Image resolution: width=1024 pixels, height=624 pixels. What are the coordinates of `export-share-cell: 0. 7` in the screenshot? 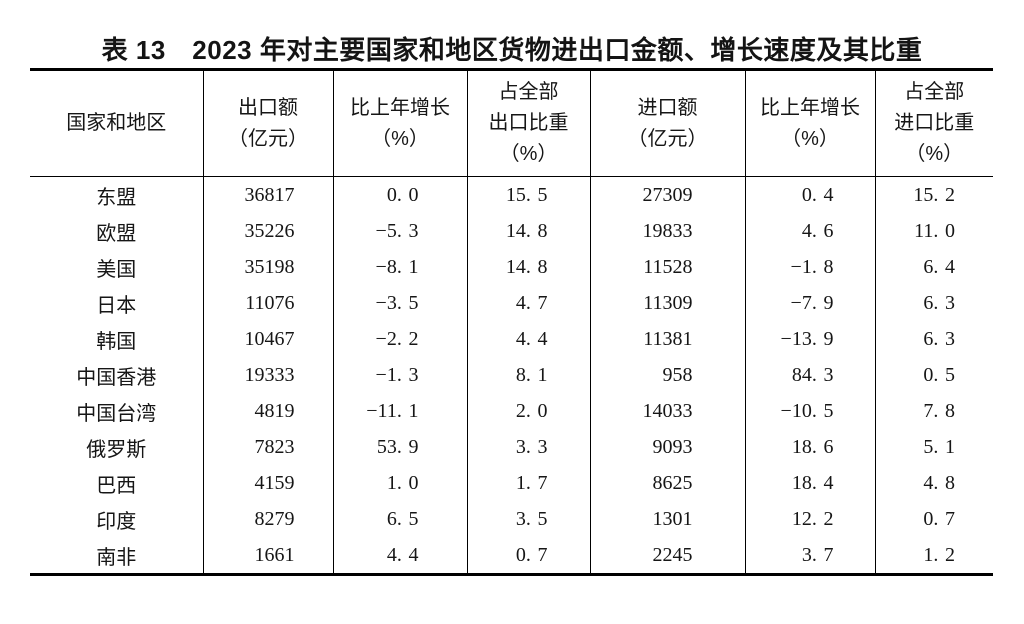 It's located at (529, 556).